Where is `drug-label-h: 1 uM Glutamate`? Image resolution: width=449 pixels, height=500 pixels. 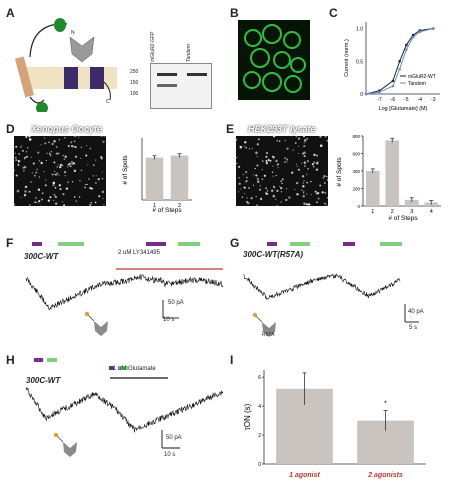
drug-label-h: 1 uM Glutamate is located at coordinates (134, 369).